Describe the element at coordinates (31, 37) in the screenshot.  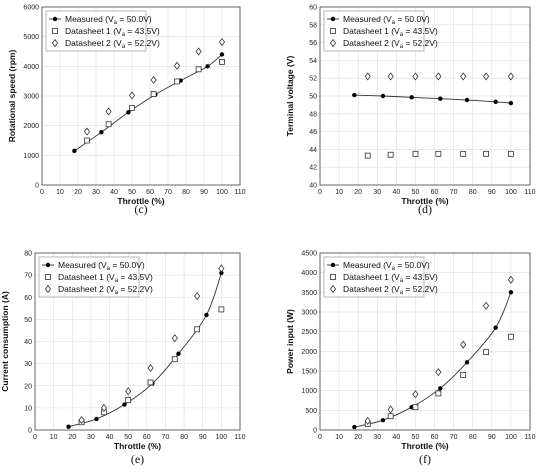
I see `y-tick-label: 5000` at that location.